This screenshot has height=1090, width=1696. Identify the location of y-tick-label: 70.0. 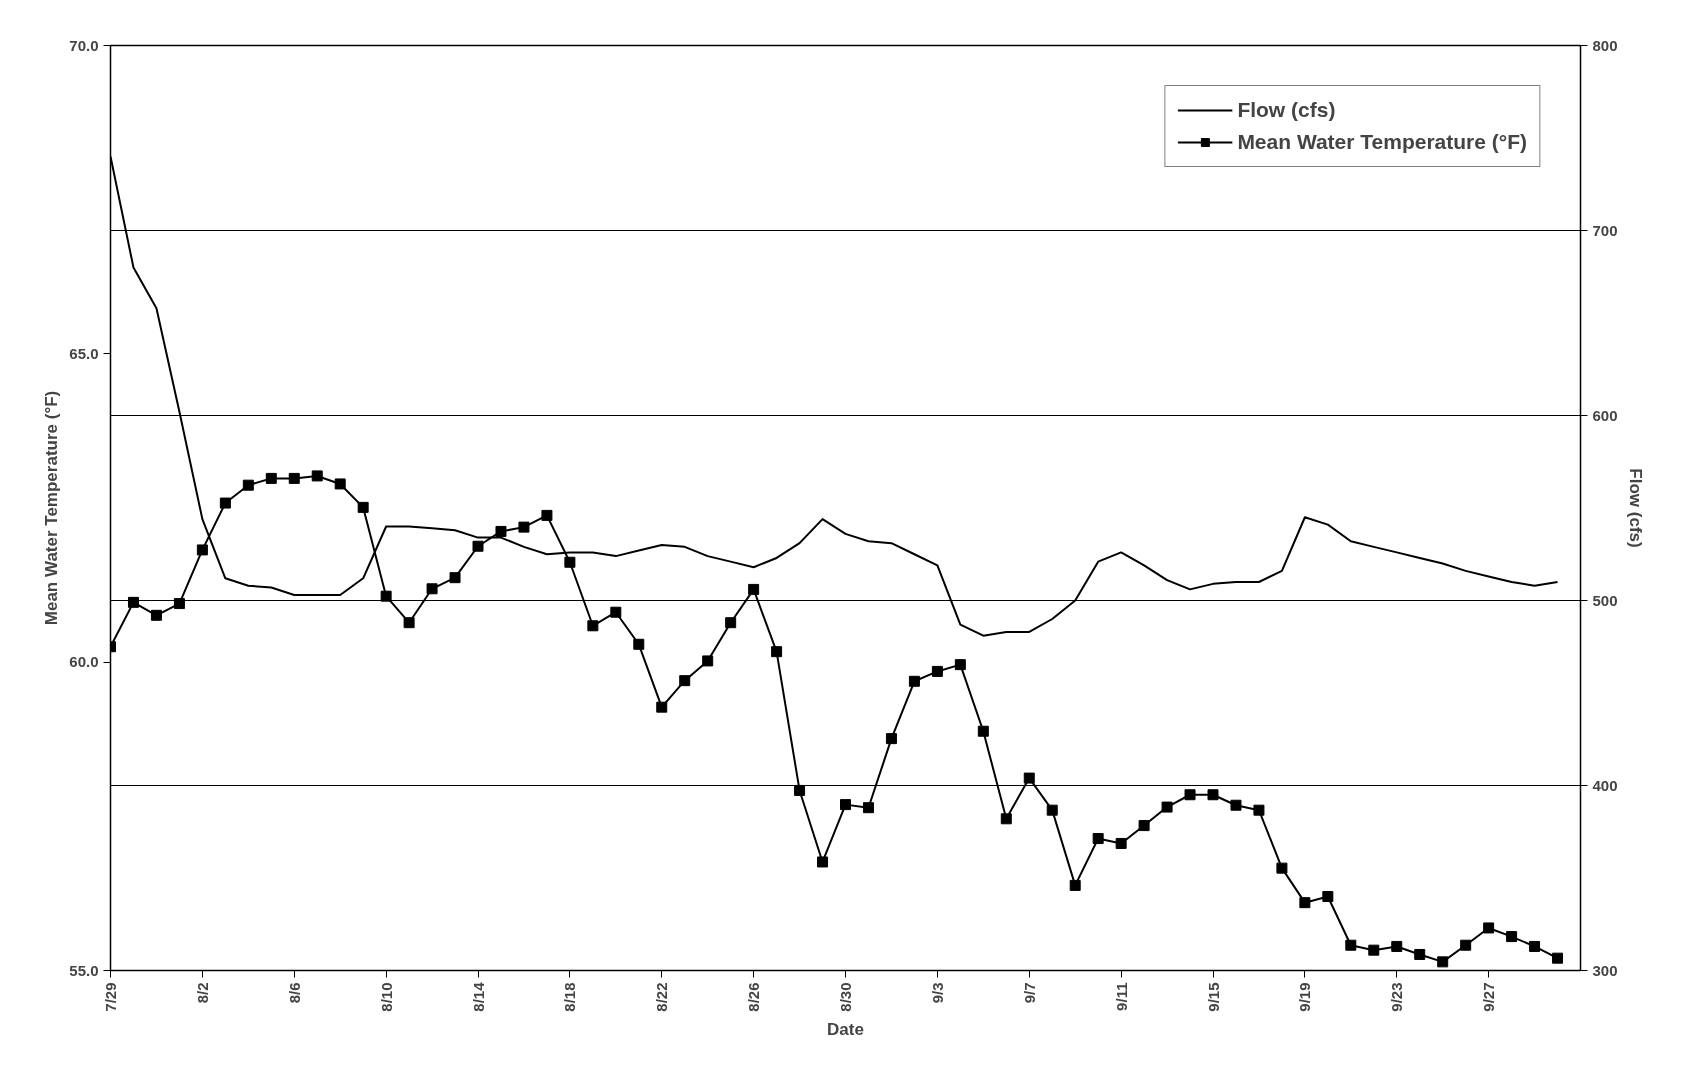
(84, 45).